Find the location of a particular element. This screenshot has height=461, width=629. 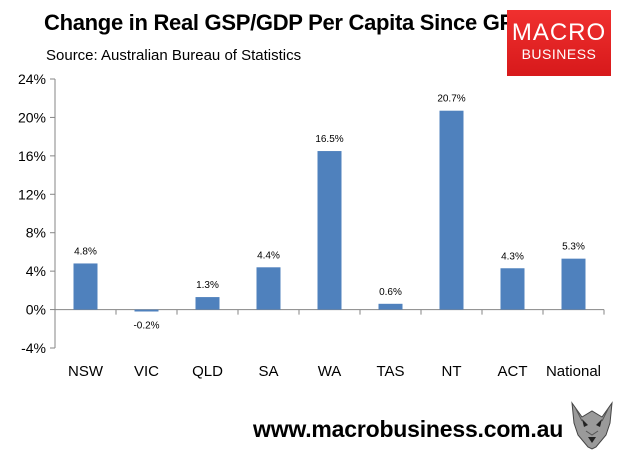

chart-subtitle: Source: Australian Bureau of Statistics is located at coordinates (174, 55).